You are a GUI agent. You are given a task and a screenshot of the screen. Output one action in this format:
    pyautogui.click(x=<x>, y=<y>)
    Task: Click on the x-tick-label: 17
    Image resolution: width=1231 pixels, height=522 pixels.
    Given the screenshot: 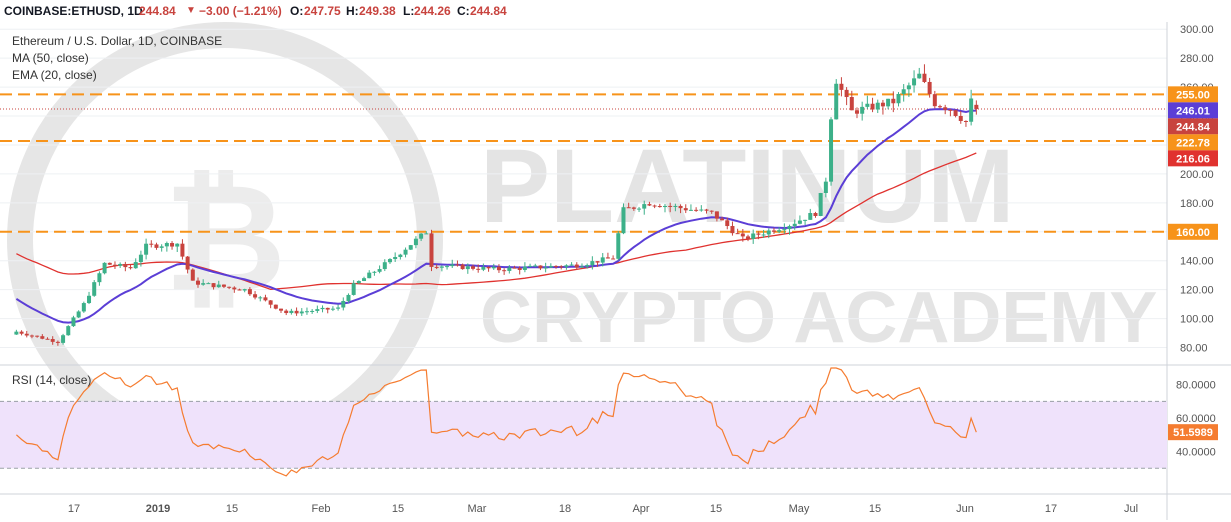 What is the action you would take?
    pyautogui.click(x=74, y=509)
    